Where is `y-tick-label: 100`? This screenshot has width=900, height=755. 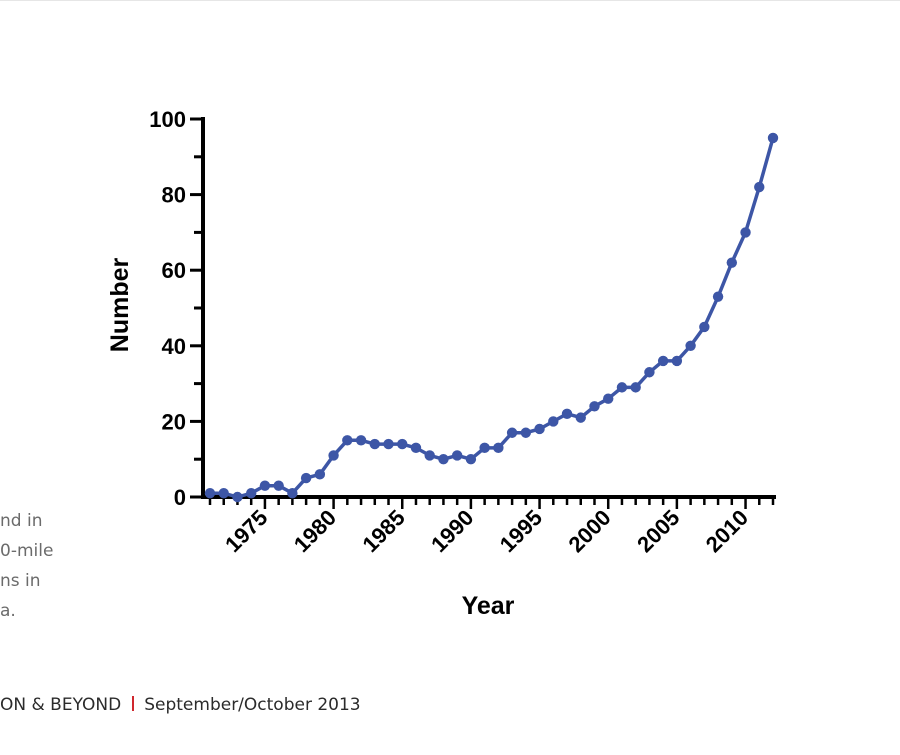 y-tick-label: 100 is located at coordinates (167, 119).